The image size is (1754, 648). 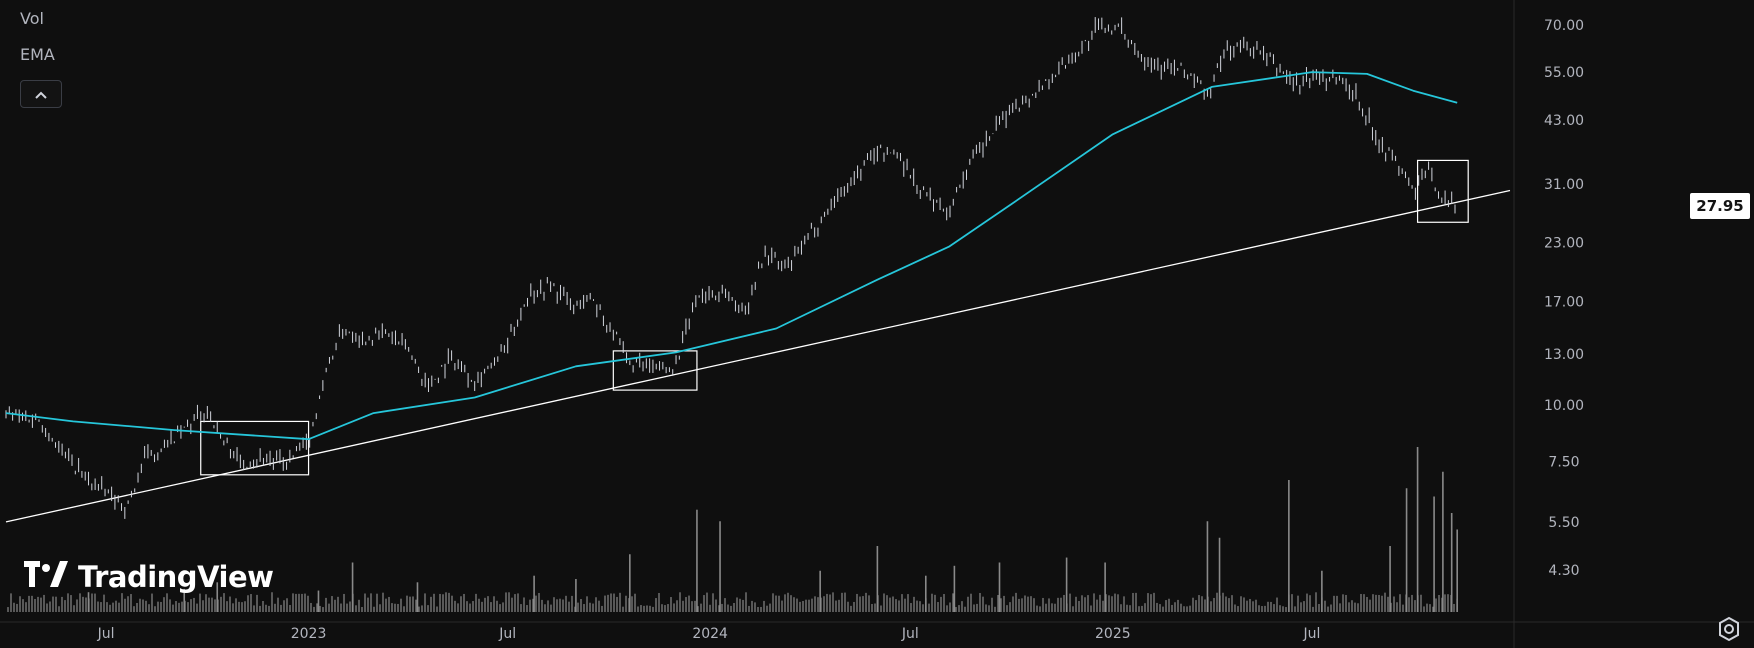 I want to click on y-tick-label: 70.00, so click(x=1564, y=26).